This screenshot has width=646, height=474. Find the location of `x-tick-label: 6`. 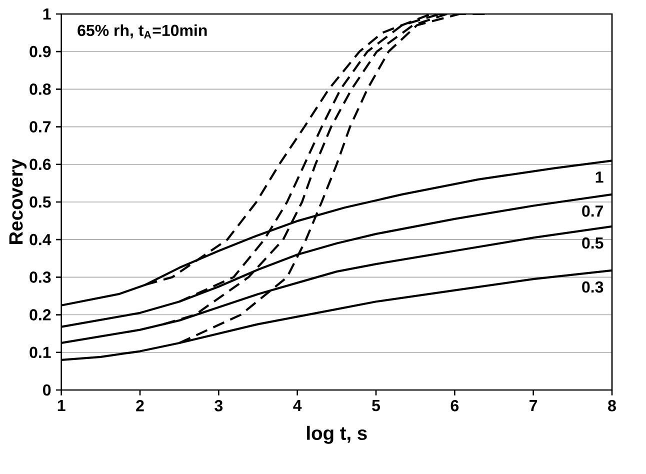

x-tick-label: 6 is located at coordinates (454, 406).